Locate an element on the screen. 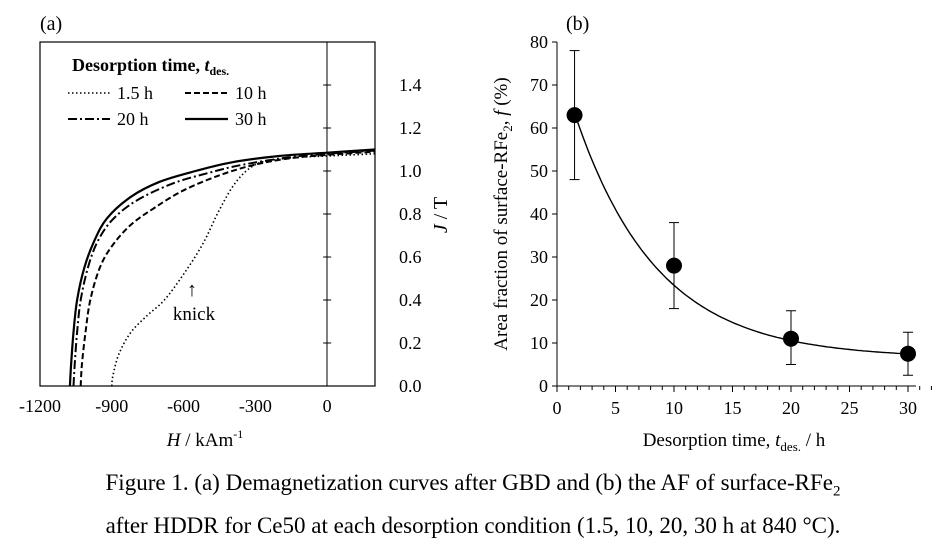  x-tick-label: -900 is located at coordinates (111, 406).